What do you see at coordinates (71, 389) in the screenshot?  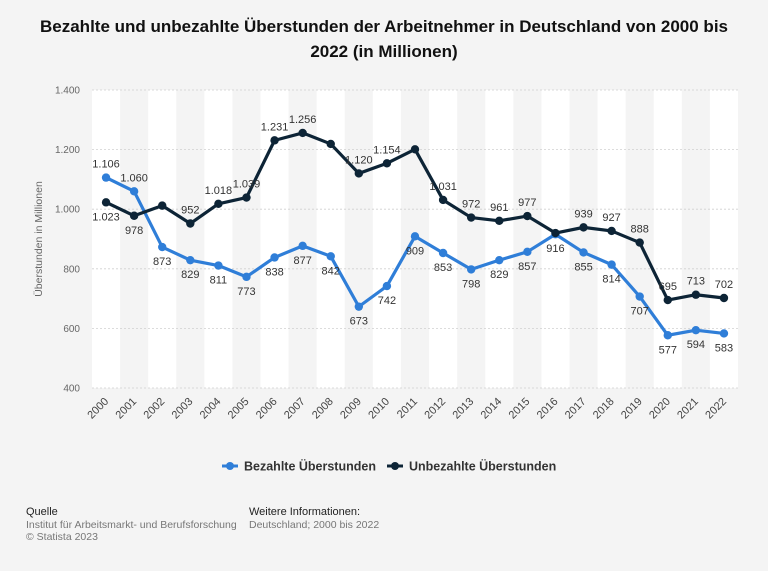 I see `y-tick-label: 400` at bounding box center [71, 389].